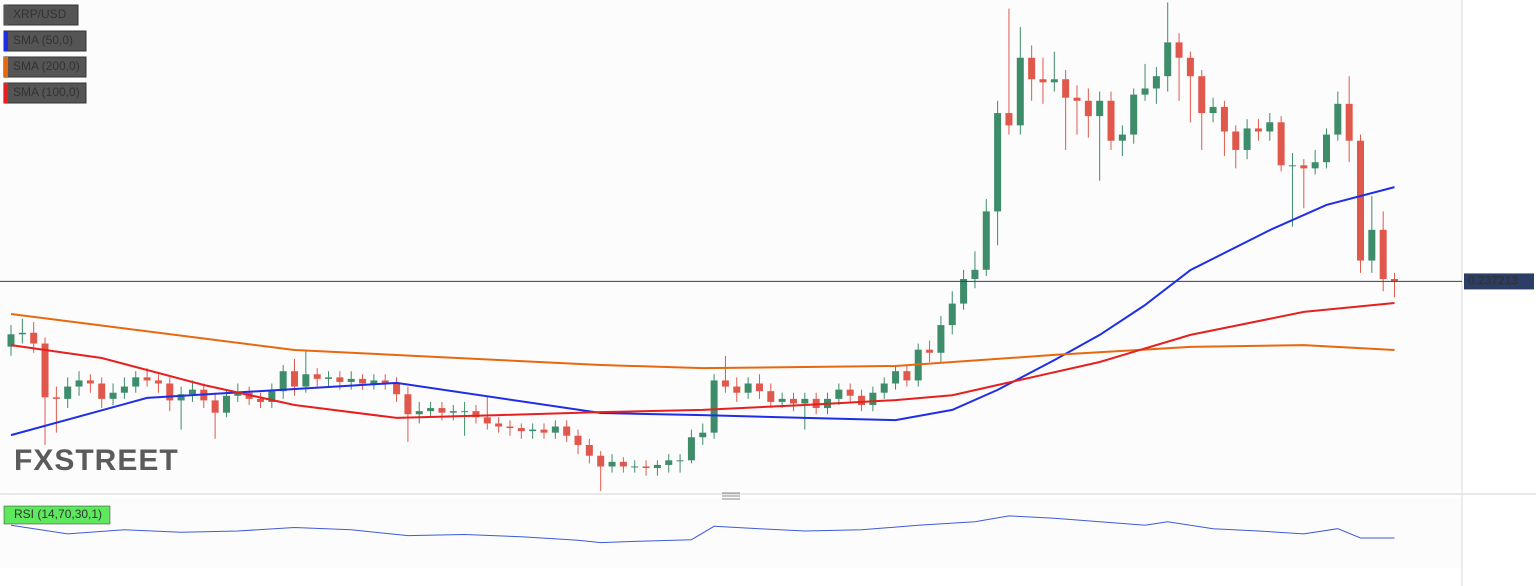  Describe the element at coordinates (45, 54) in the screenshot. I see `legend: XRP/USD SMA (50,0) SMA (200,0) SMA (100,0)` at that location.